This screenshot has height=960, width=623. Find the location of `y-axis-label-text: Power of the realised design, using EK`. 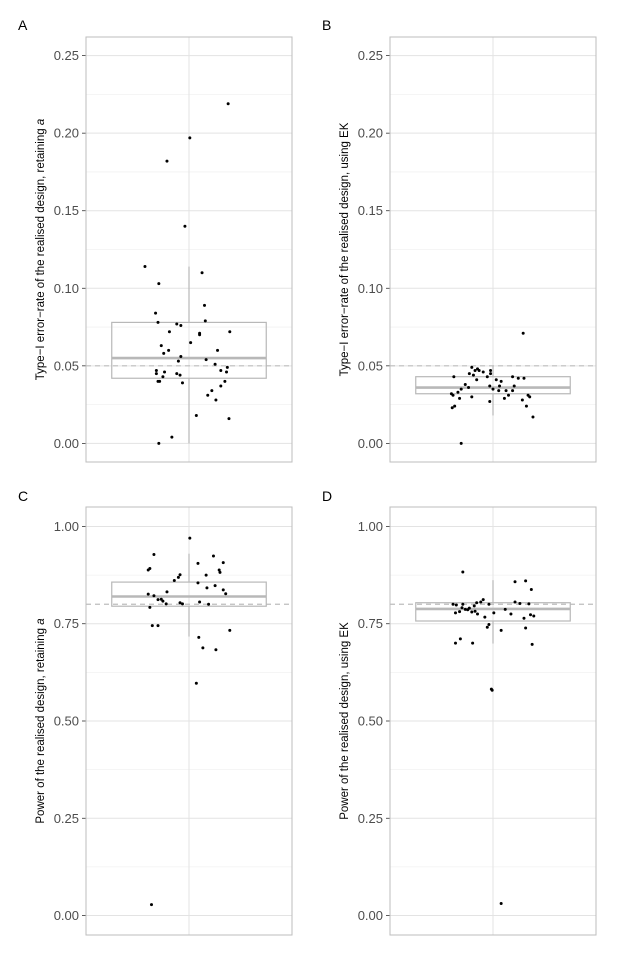

y-axis-label-text: Power of the realised design, using EK is located at coordinates (345, 721).